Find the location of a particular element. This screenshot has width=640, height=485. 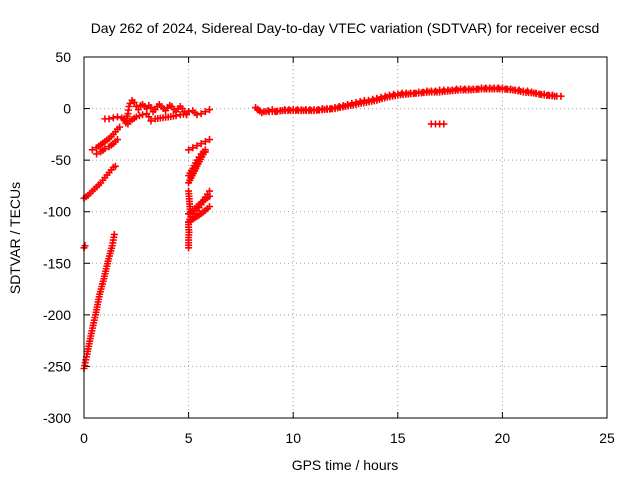

series-segment-after5-up is located at coordinates (197, 166).